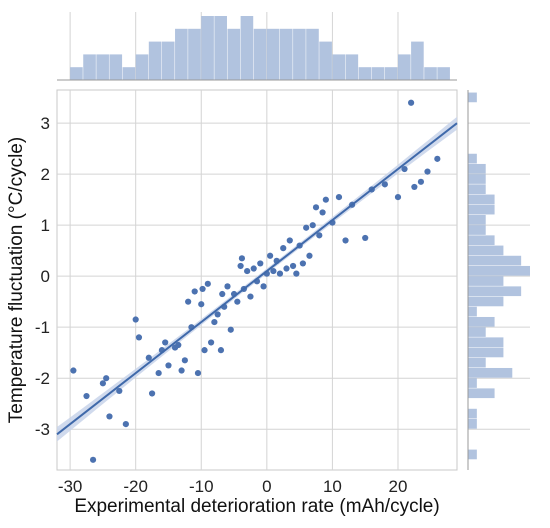 Image resolution: width=550 pixels, height=528 pixels. Describe the element at coordinates (70, 486) in the screenshot. I see `x-tick-label: -30` at that location.